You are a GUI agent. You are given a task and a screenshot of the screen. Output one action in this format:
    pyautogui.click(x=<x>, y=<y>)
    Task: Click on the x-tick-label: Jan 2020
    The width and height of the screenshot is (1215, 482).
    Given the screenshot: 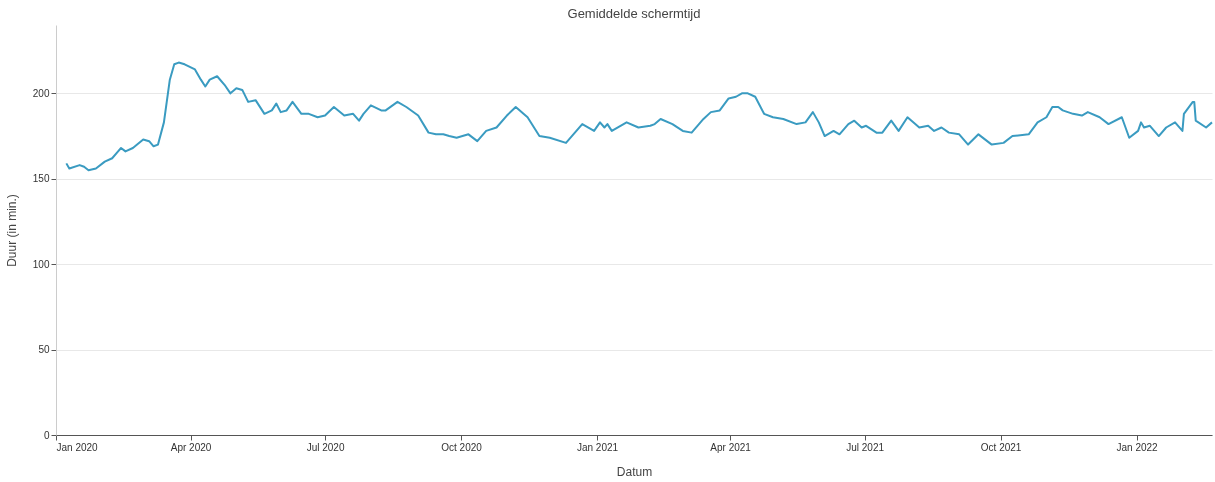 What is the action you would take?
    pyautogui.click(x=77, y=447)
    